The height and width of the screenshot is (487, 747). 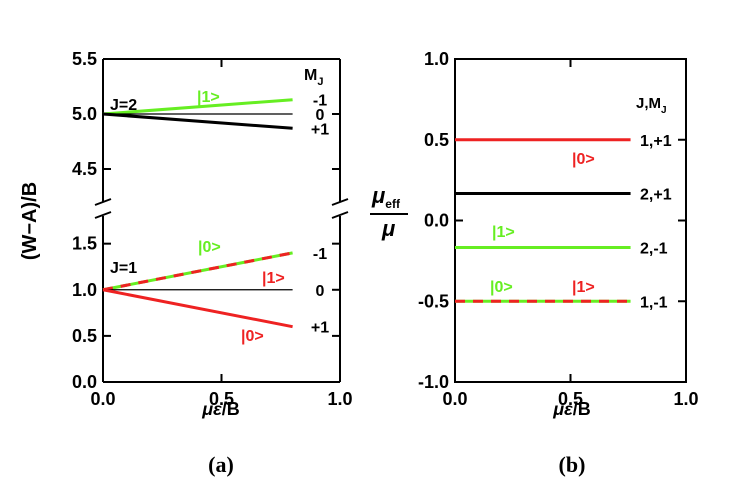 What do you see at coordinates (310, 75) in the screenshot?
I see `panel-a-mj-header-main: M` at bounding box center [310, 75].